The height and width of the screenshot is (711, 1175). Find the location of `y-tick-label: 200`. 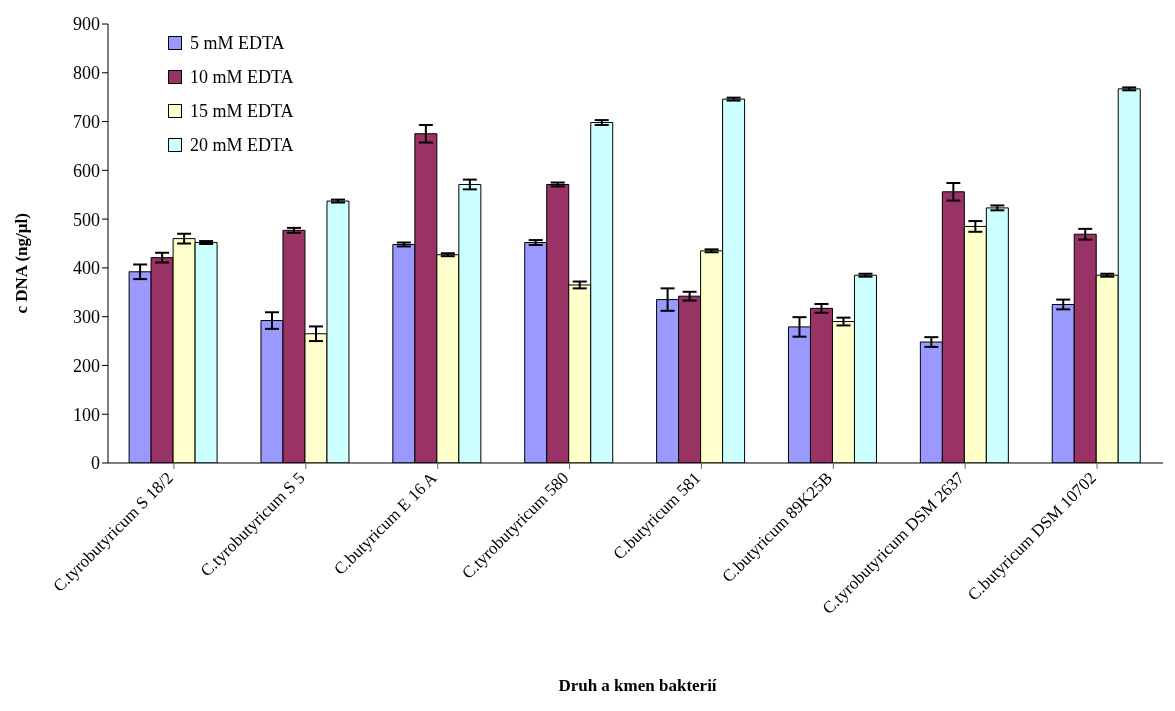

y-tick-label: 200 is located at coordinates (86, 365).